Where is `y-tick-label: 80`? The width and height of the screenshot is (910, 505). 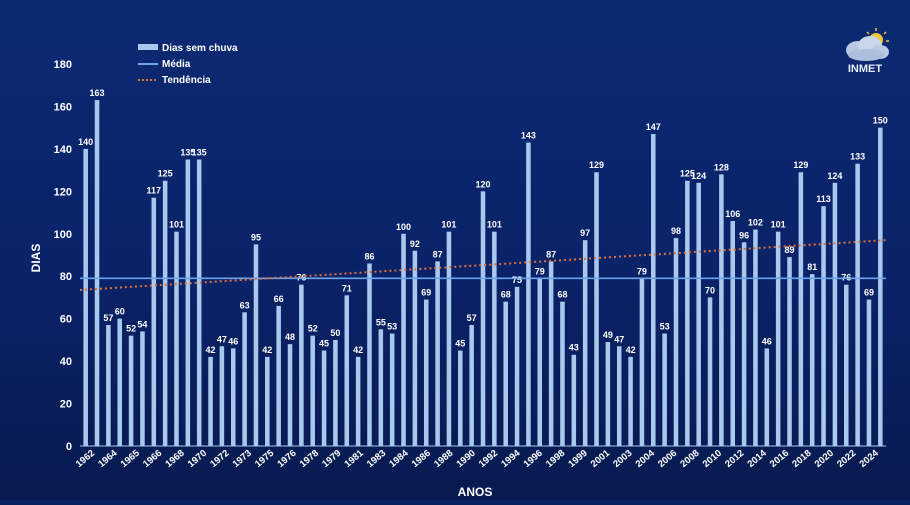 y-tick-label: 80 is located at coordinates (66, 277).